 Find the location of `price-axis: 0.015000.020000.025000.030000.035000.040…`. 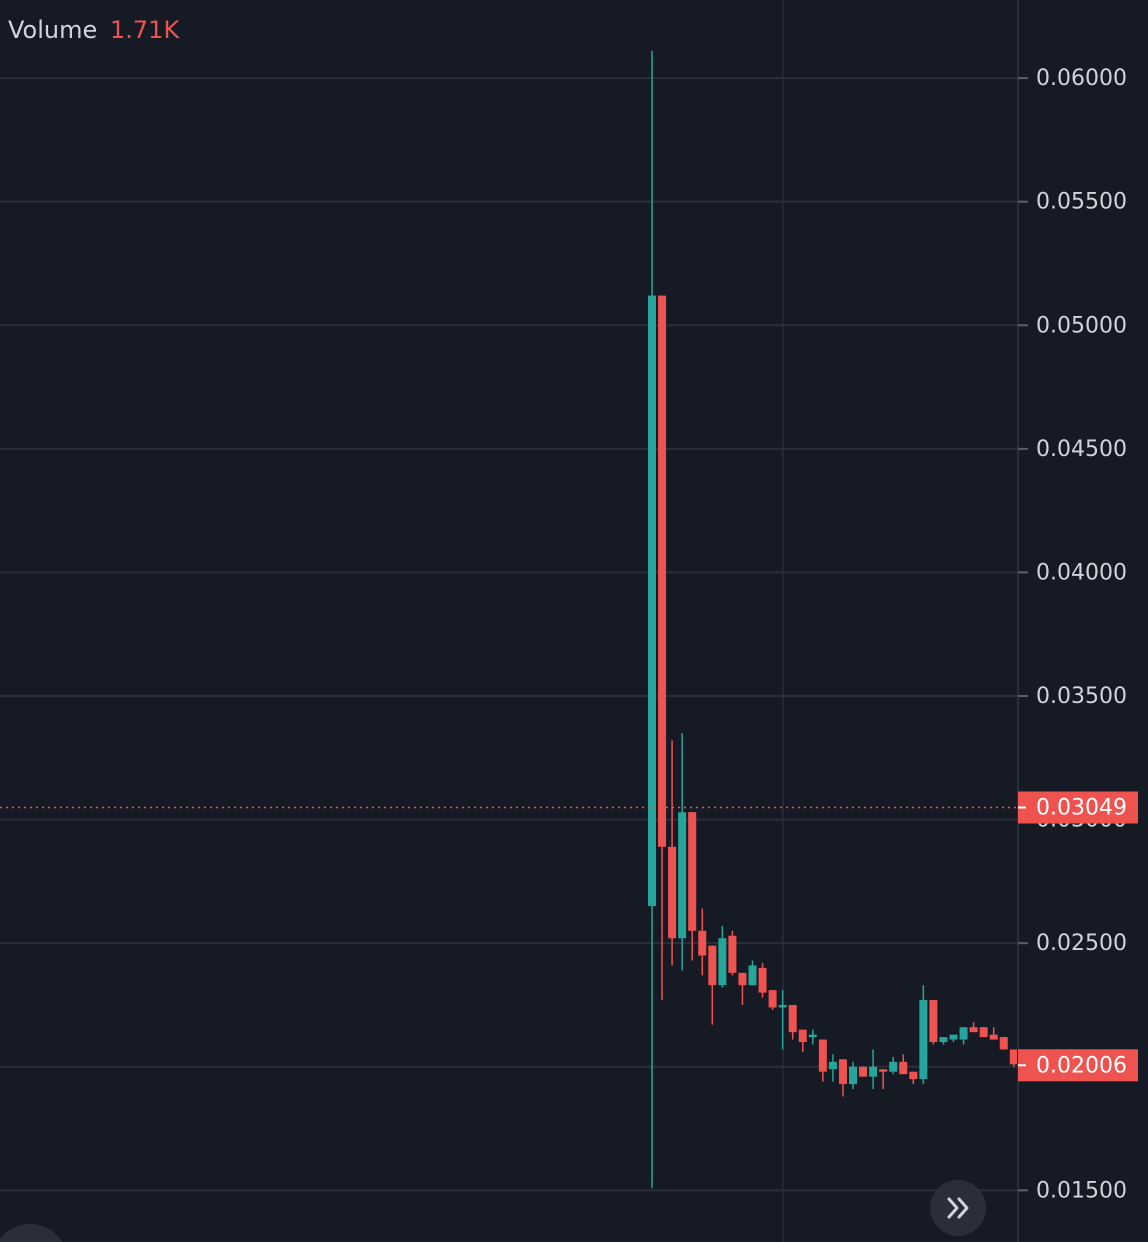

price-axis: 0.015000.020000.025000.030000.035000.040… is located at coordinates (1078, 634).